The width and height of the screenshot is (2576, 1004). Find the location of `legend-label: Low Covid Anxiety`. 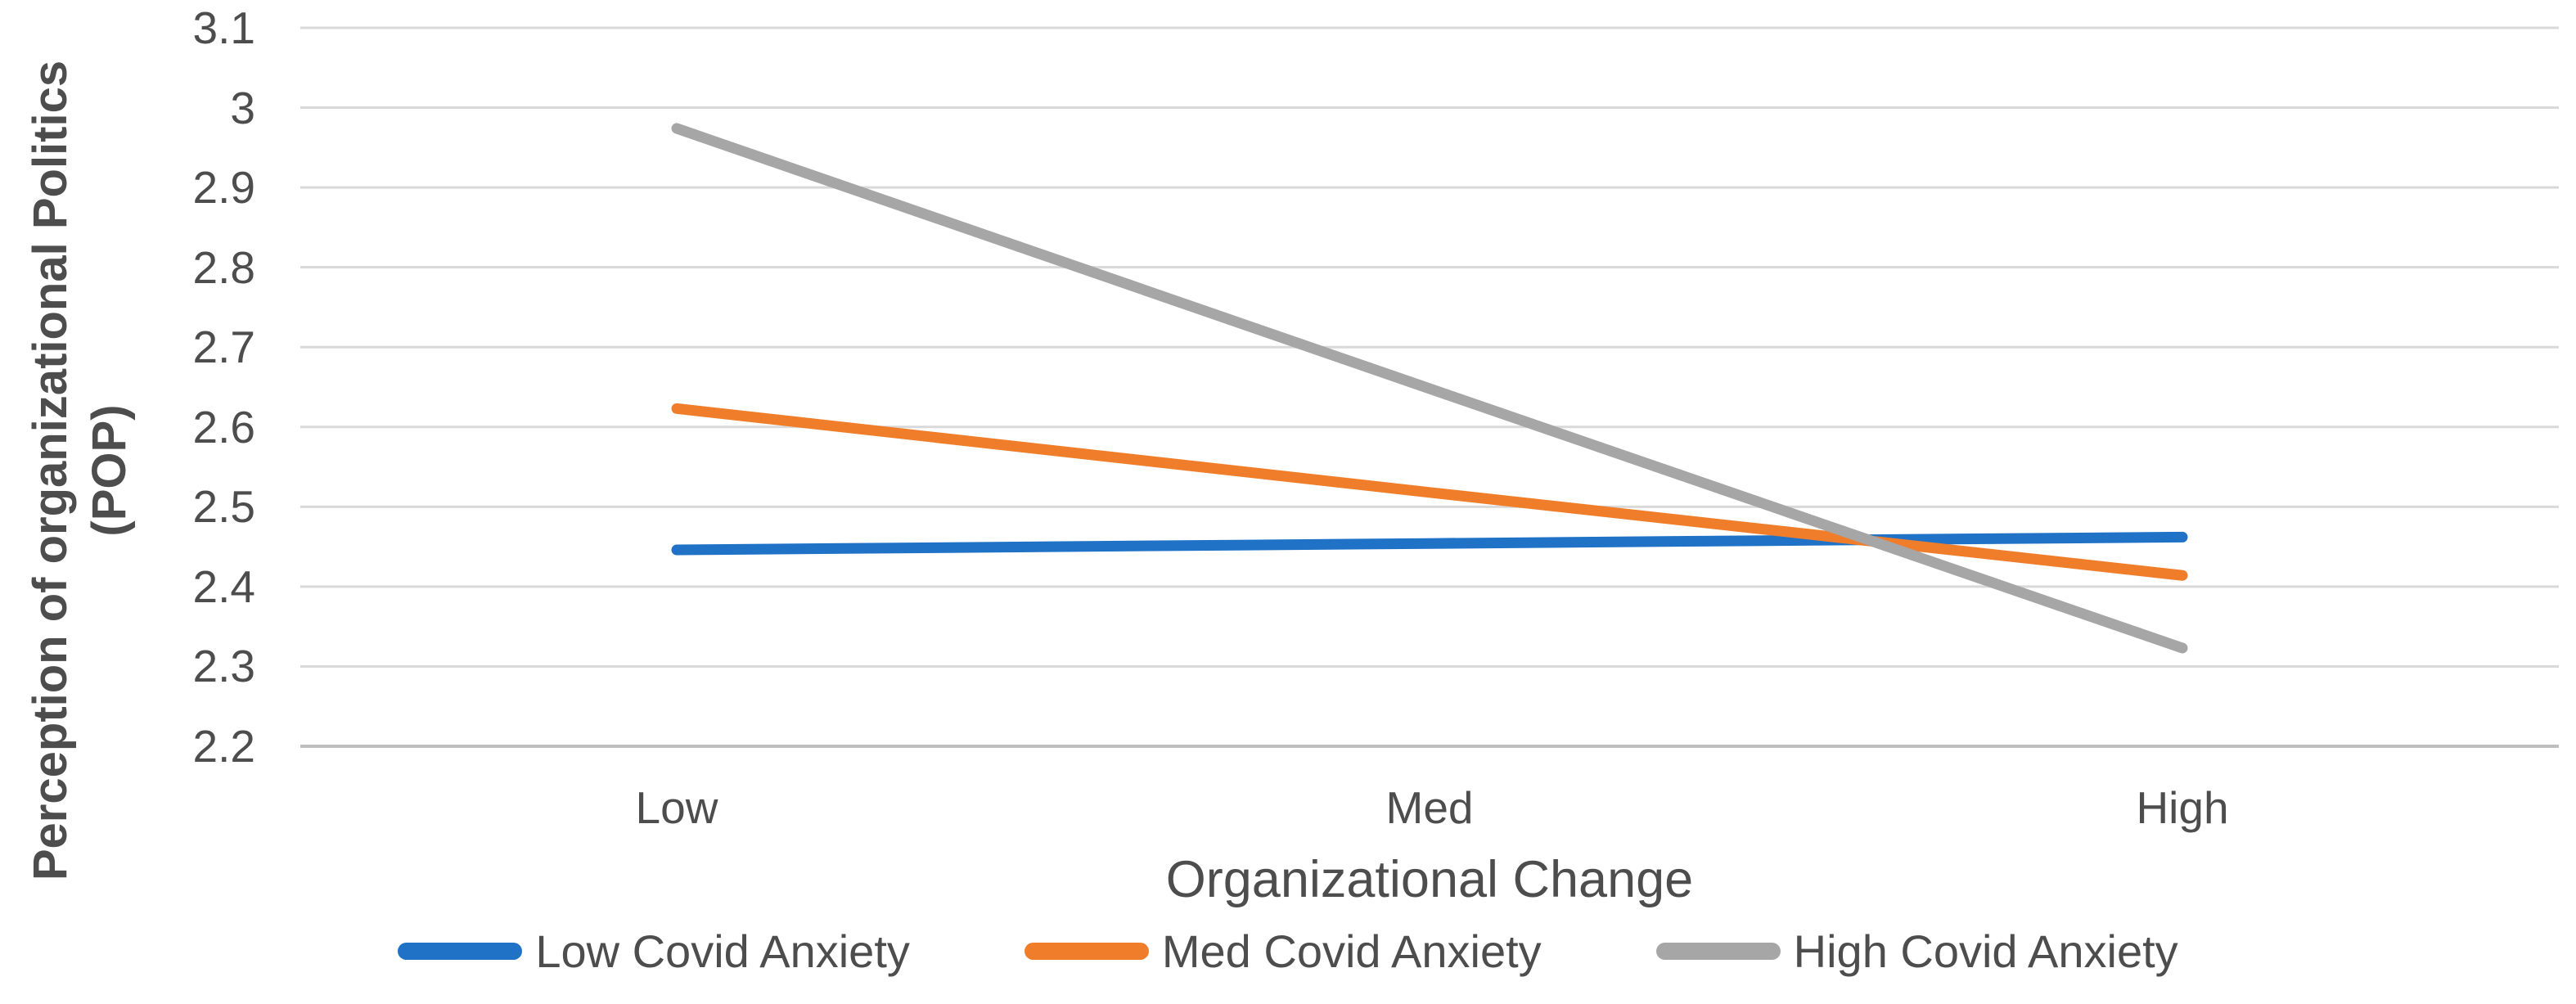

legend-label: Low Covid Anxiety is located at coordinates (722, 951).